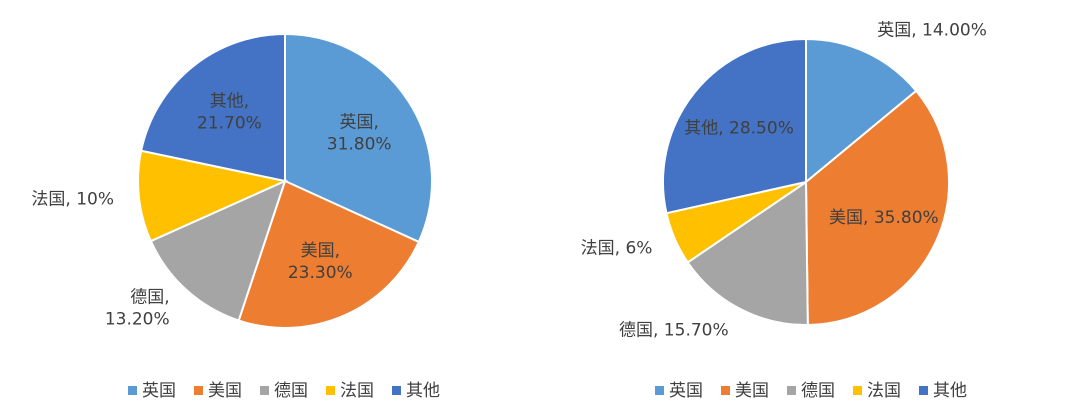 The image size is (1080, 415). I want to click on data-label: 美国, 35.80%, so click(884, 218).